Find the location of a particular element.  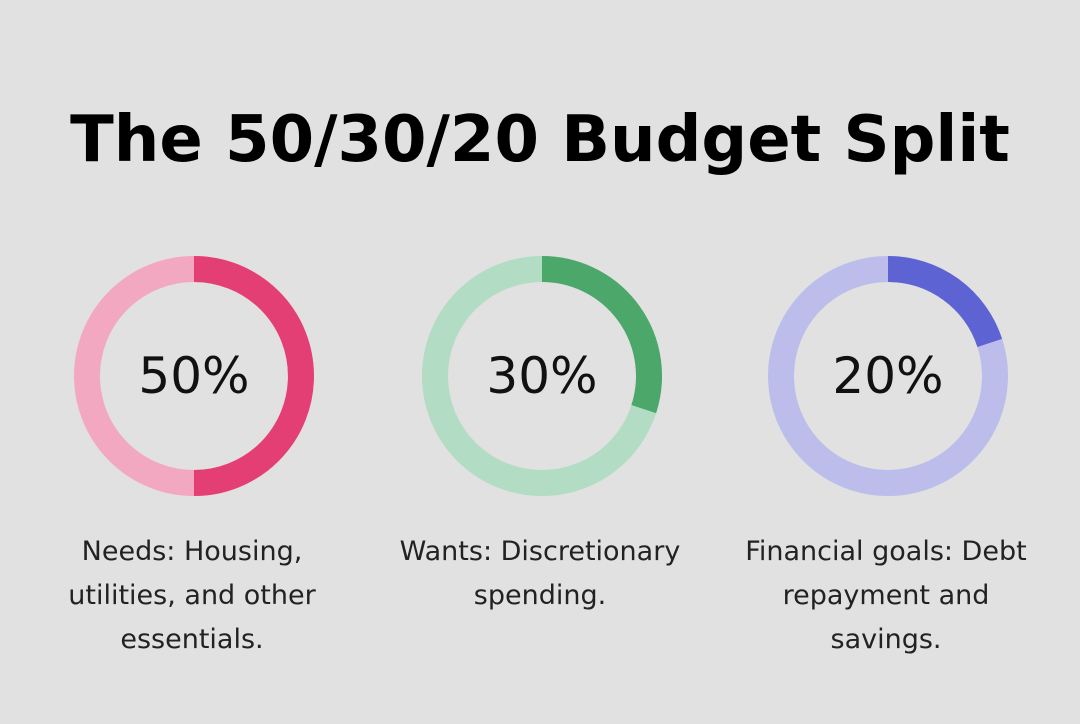

needs-percent-label: 50% is located at coordinates (194, 376).